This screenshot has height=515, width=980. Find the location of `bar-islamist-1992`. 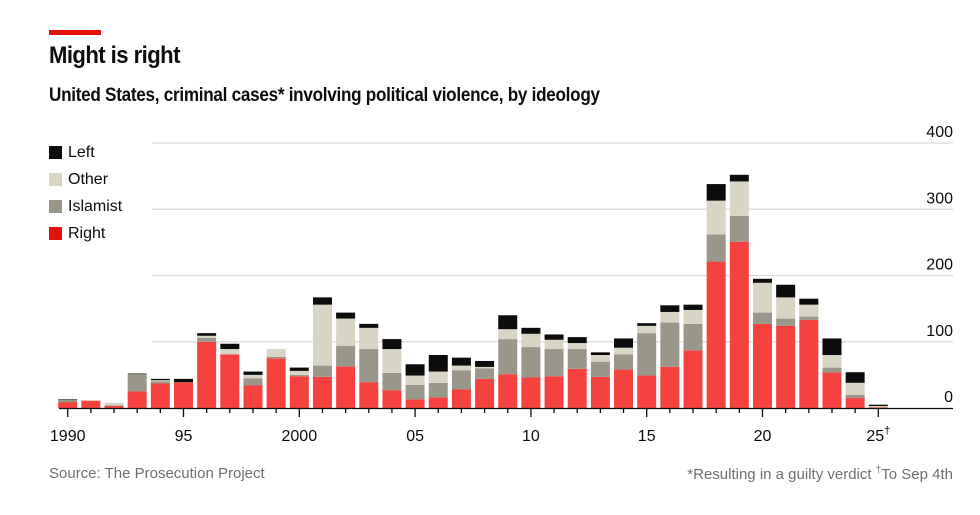

bar-islamist-1992 is located at coordinates (114, 406).